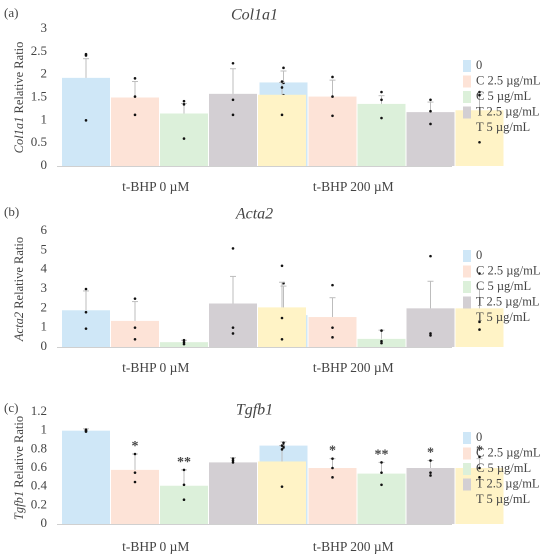 This screenshot has width=550, height=557. What do you see at coordinates (44, 118) in the screenshot?
I see `y-tick-label: 1` at bounding box center [44, 118].